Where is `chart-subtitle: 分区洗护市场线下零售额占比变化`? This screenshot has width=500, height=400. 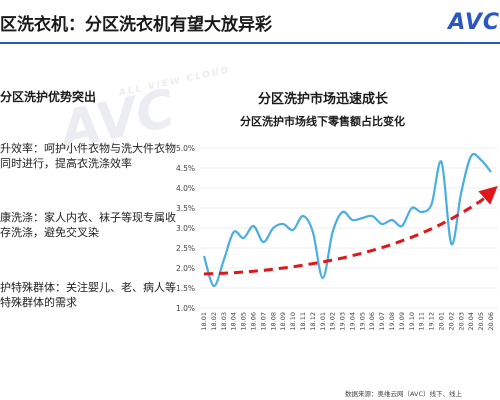
chart-subtitle: 分区洗护市场线下零售额占比变化 is located at coordinates (322, 121).